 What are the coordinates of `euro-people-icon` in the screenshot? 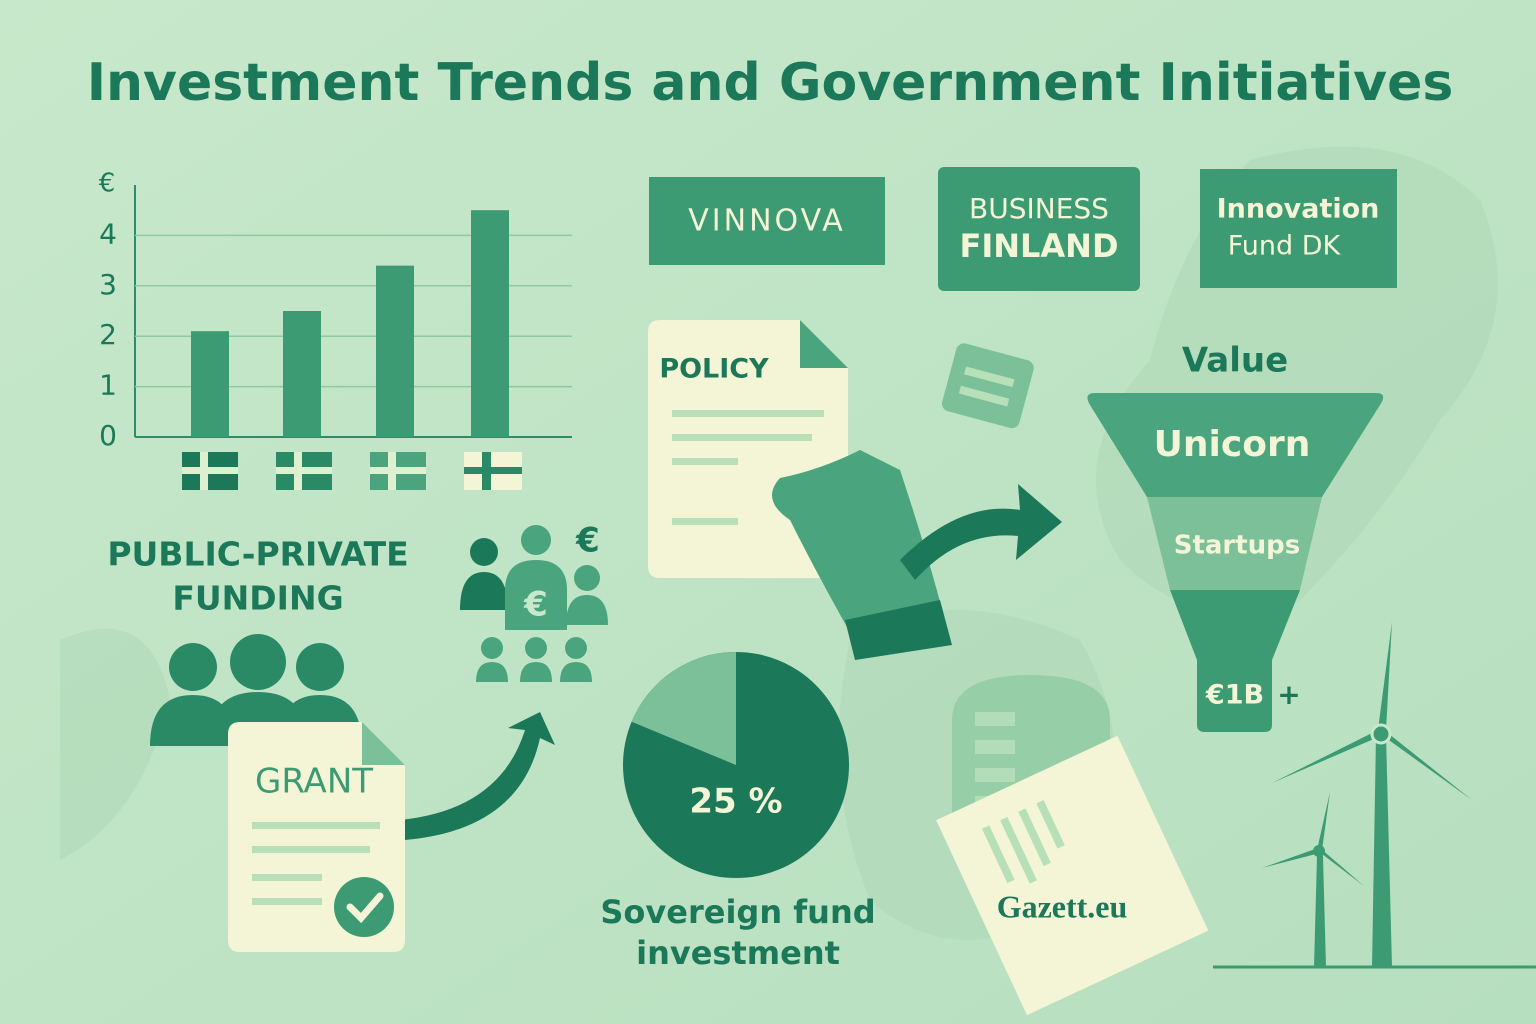 It's located at (534, 603).